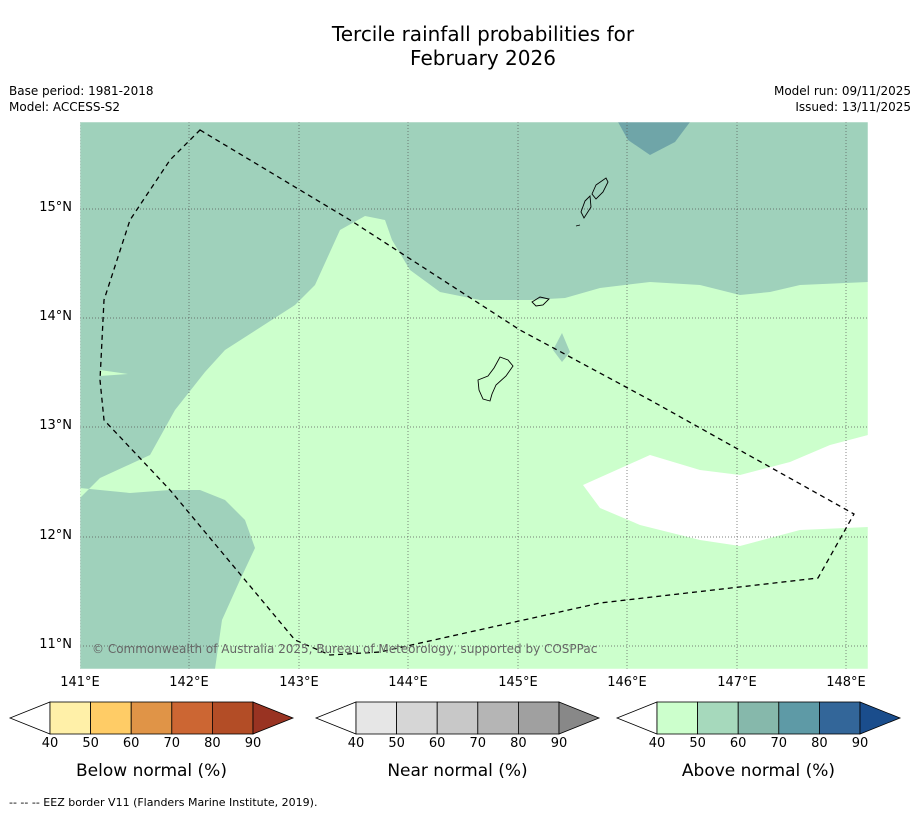 Image resolution: width=919 pixels, height=816 pixels. Describe the element at coordinates (586, 207) in the screenshot. I see `tinian-outline` at that location.